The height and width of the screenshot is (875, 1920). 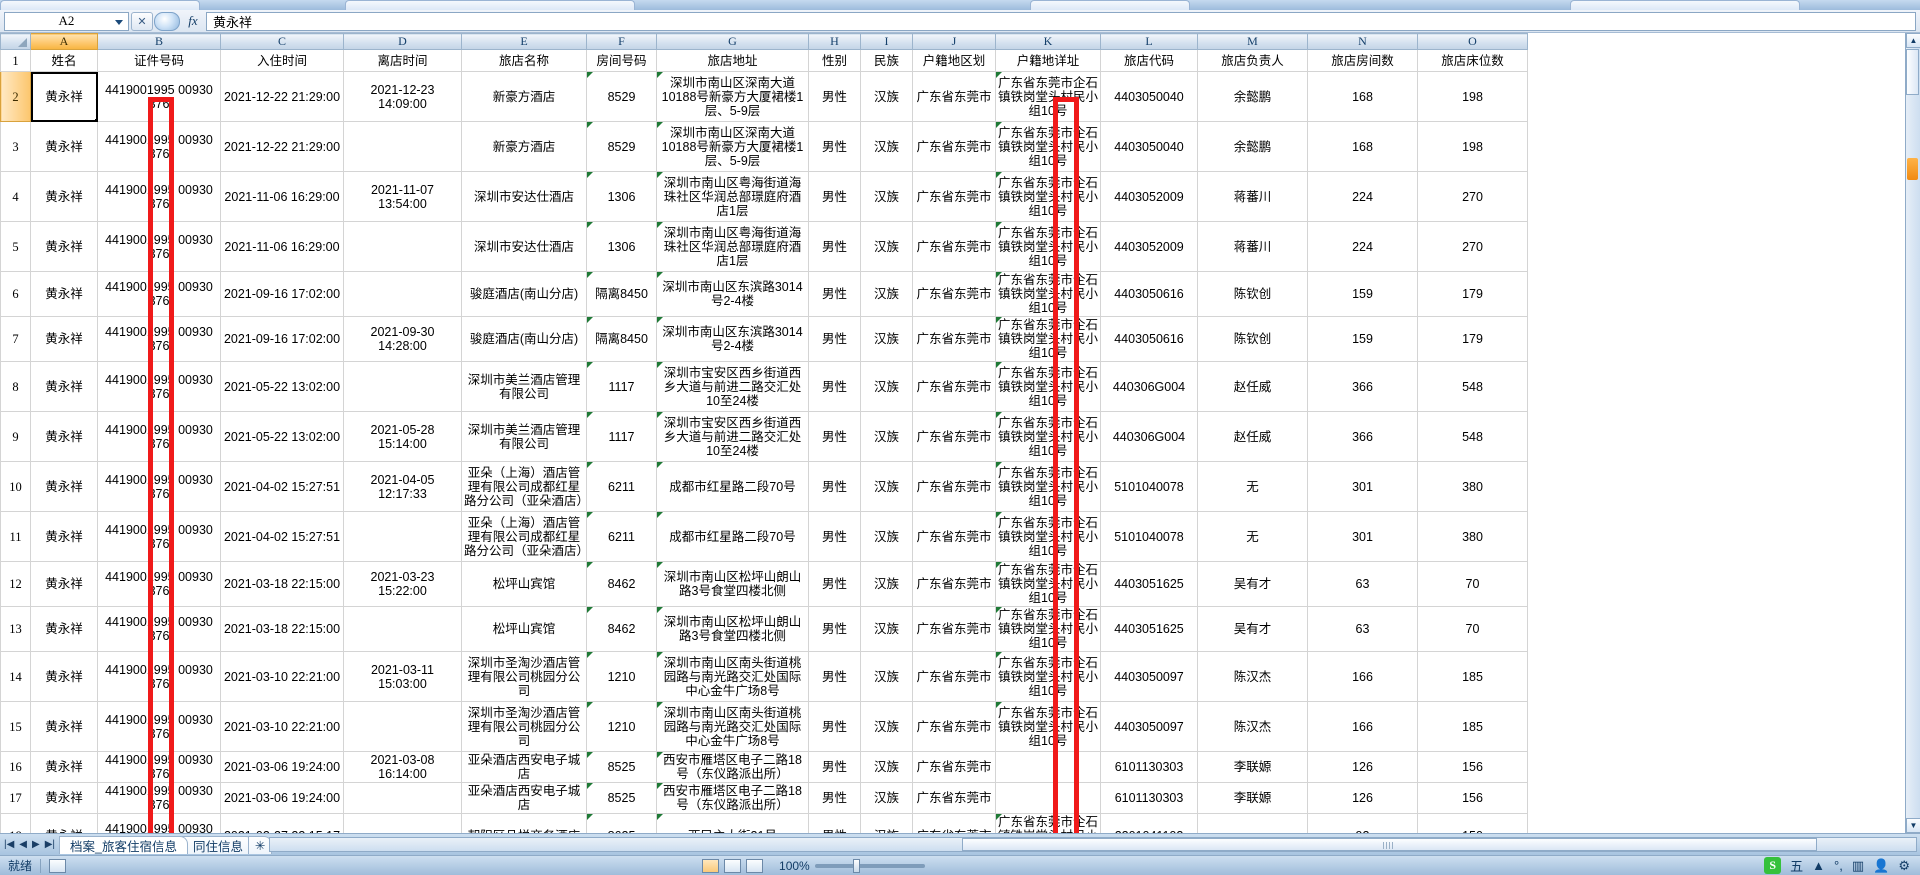 What do you see at coordinates (1362, 486) in the screenshot?
I see `cell-N10: 301` at bounding box center [1362, 486].